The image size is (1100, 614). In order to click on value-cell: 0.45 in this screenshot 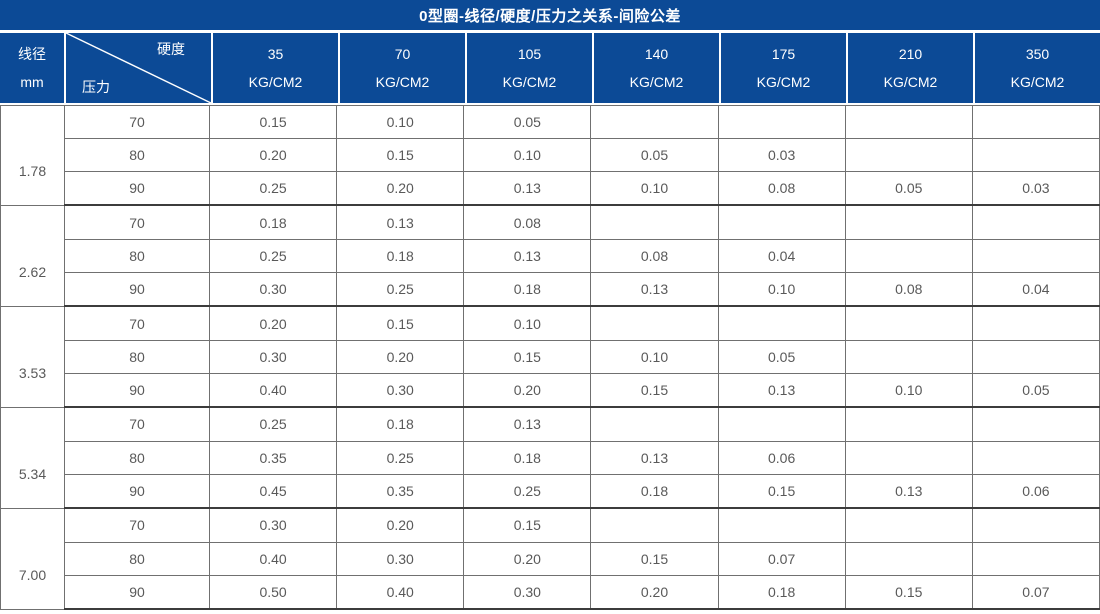, I will do `click(273, 491)`.